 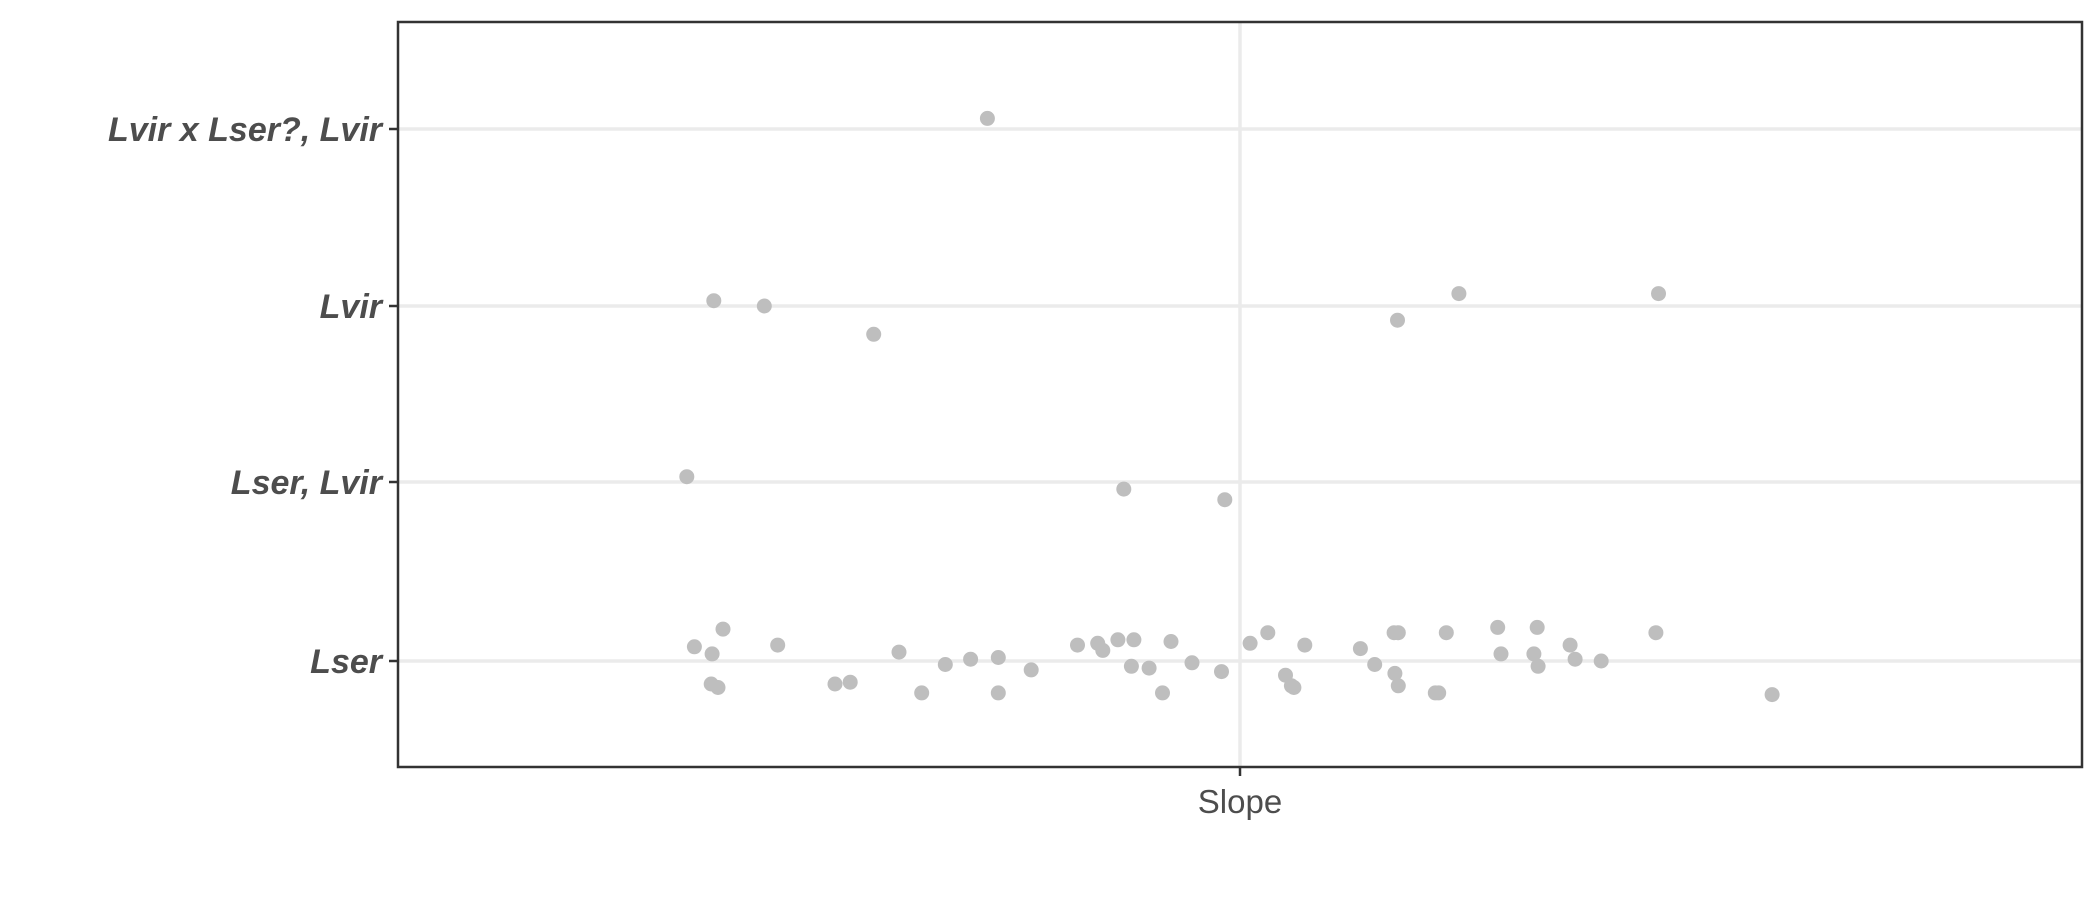 I want to click on x-tick-label: Slope, so click(x=1240, y=801).